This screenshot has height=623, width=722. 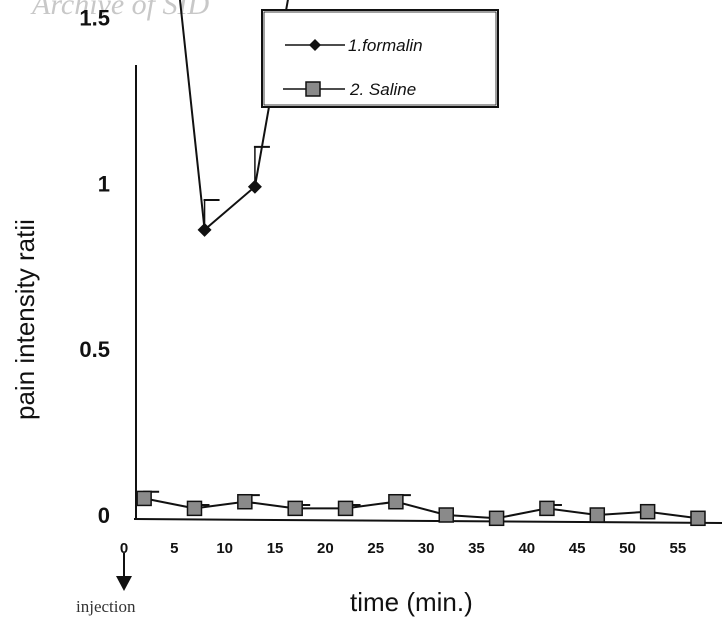 I want to click on x-tick-label: 40, so click(x=526, y=548).